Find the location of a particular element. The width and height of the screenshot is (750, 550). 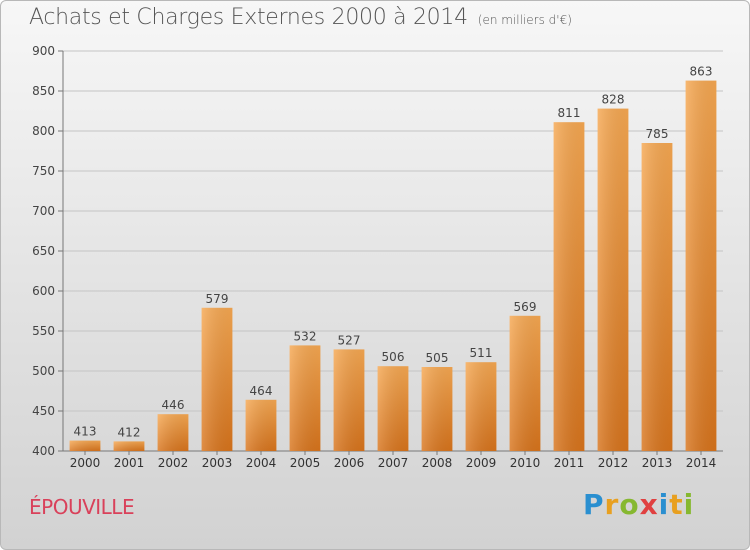

x-tick-label: 2007 is located at coordinates (393, 463).